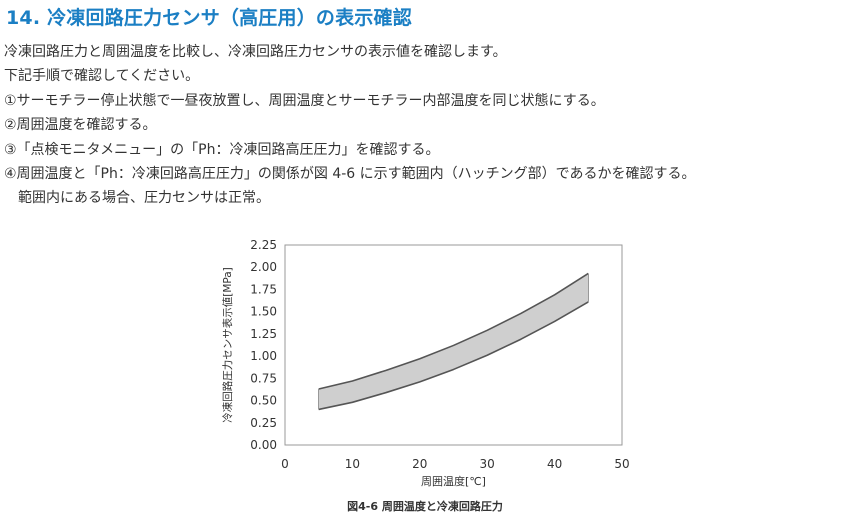  I want to click on y-axis-label: 冷凍回路圧力センサ表示値[MPa], so click(227, 345).